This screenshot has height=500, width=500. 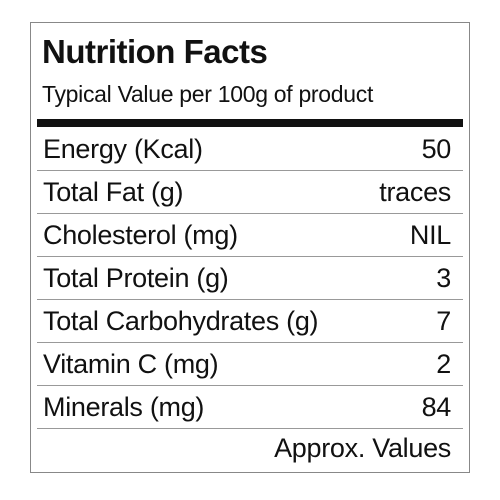 What do you see at coordinates (124, 406) in the screenshot?
I see `nutrient-name: Minerals (mg)` at bounding box center [124, 406].